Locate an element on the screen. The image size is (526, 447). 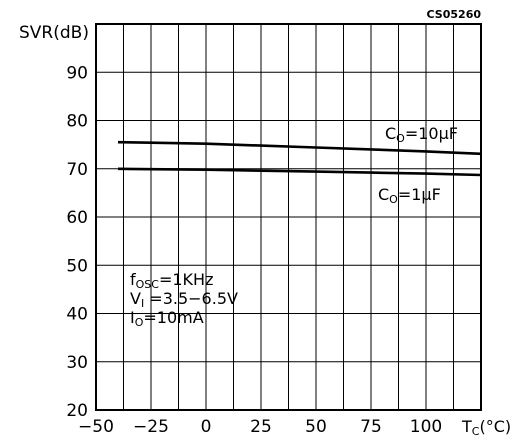
series-label: CO=10μF is located at coordinates (421, 134).